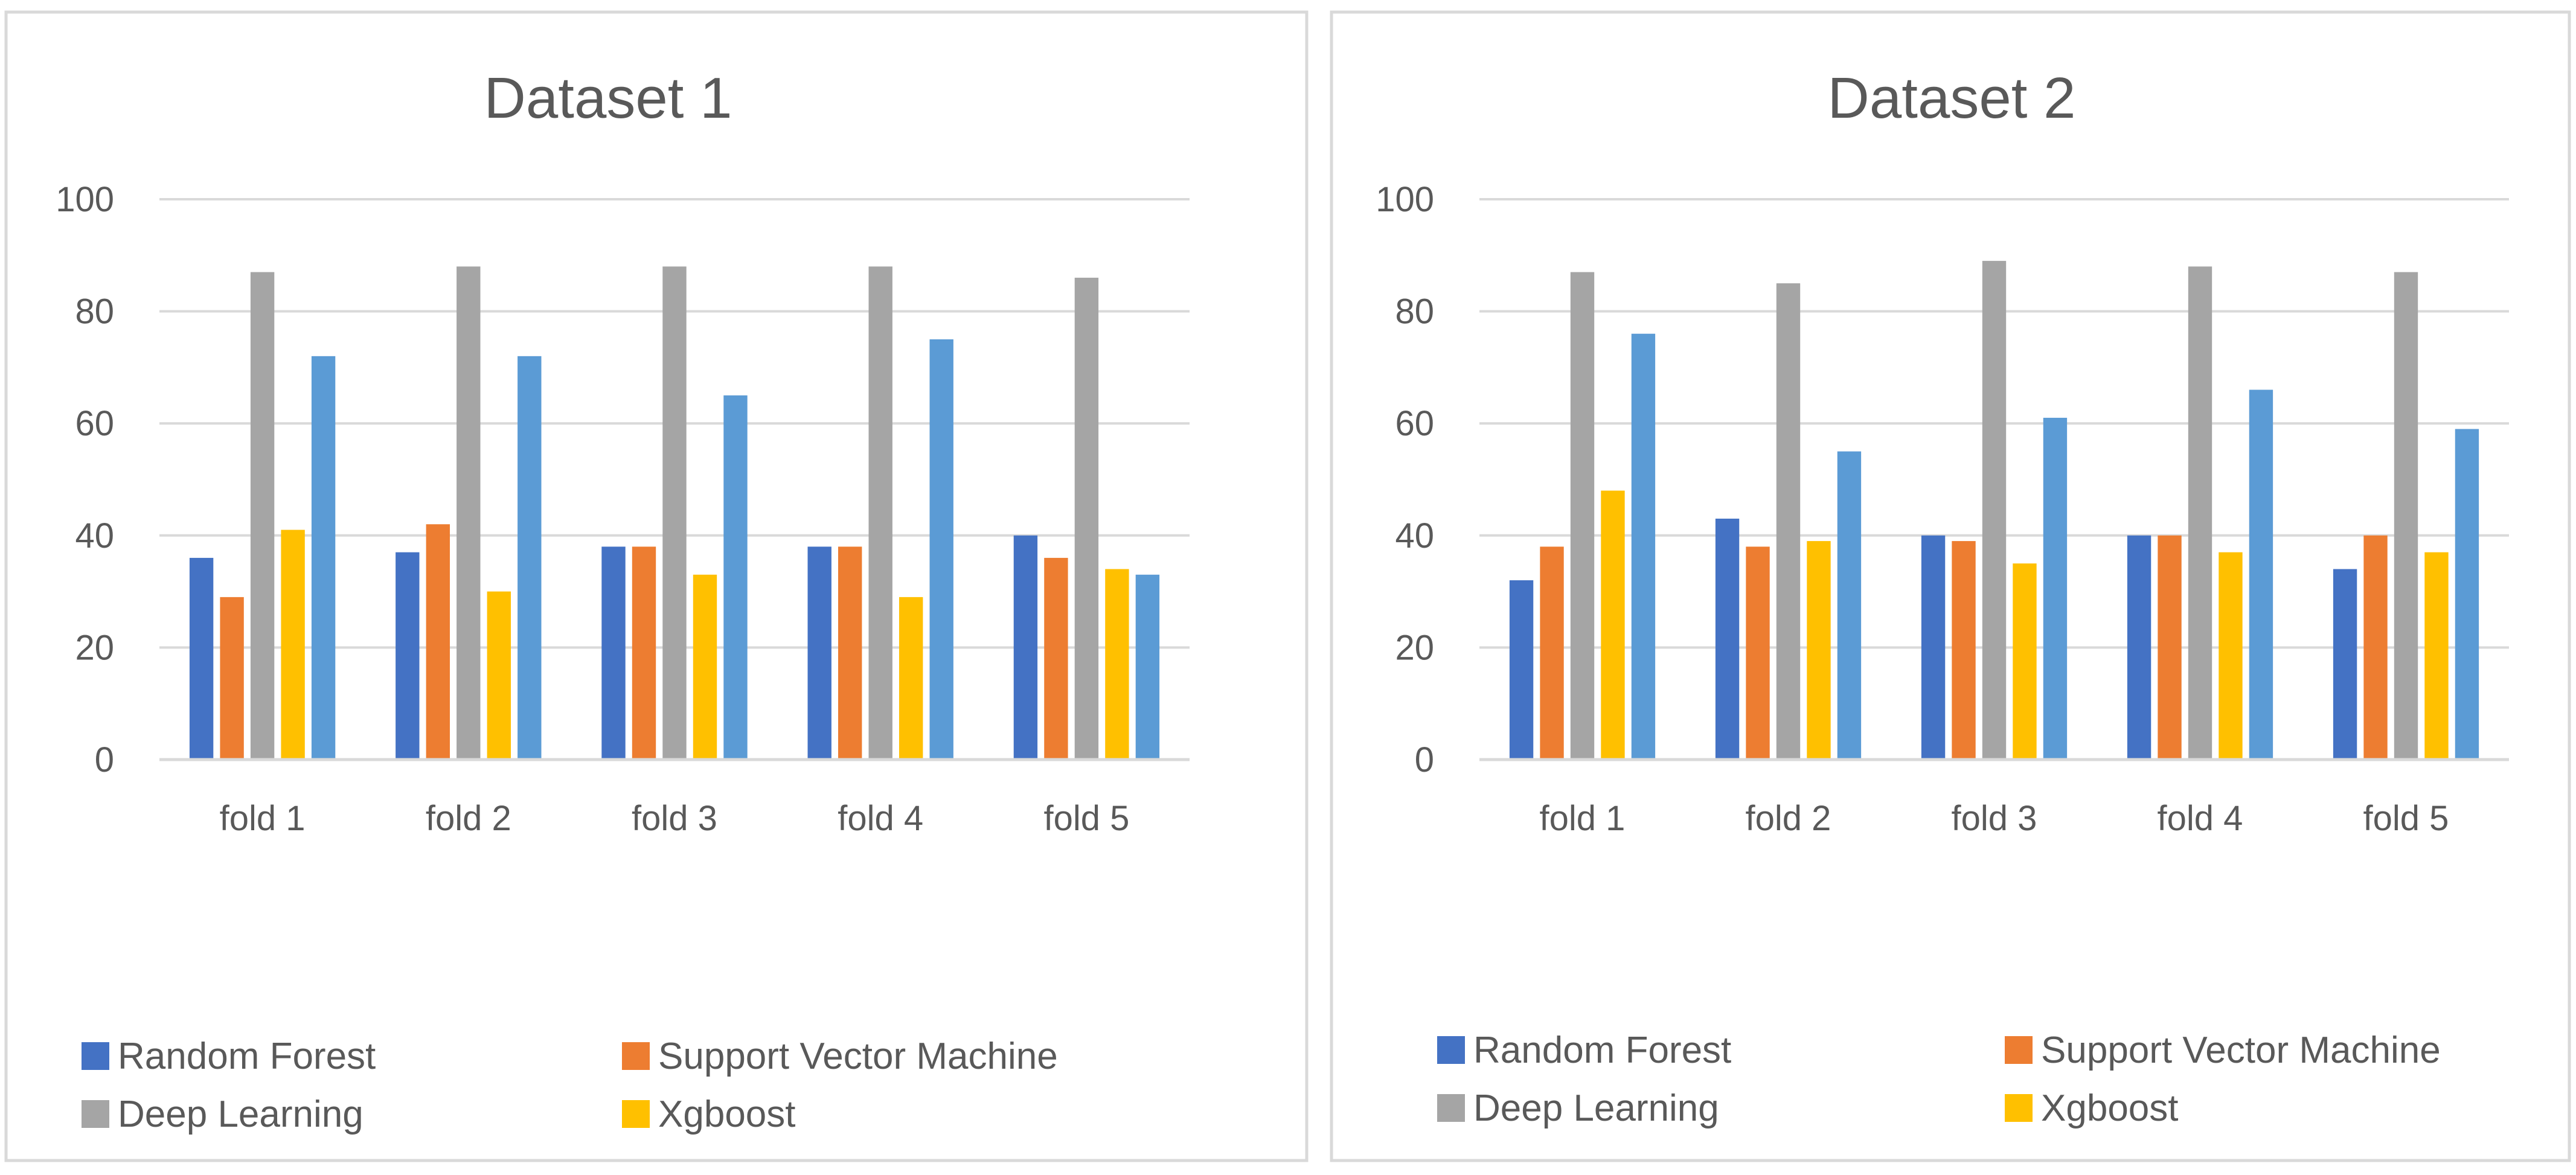 The width and height of the screenshot is (2576, 1175). I want to click on chart-title: Dataset 2, so click(1952, 98).